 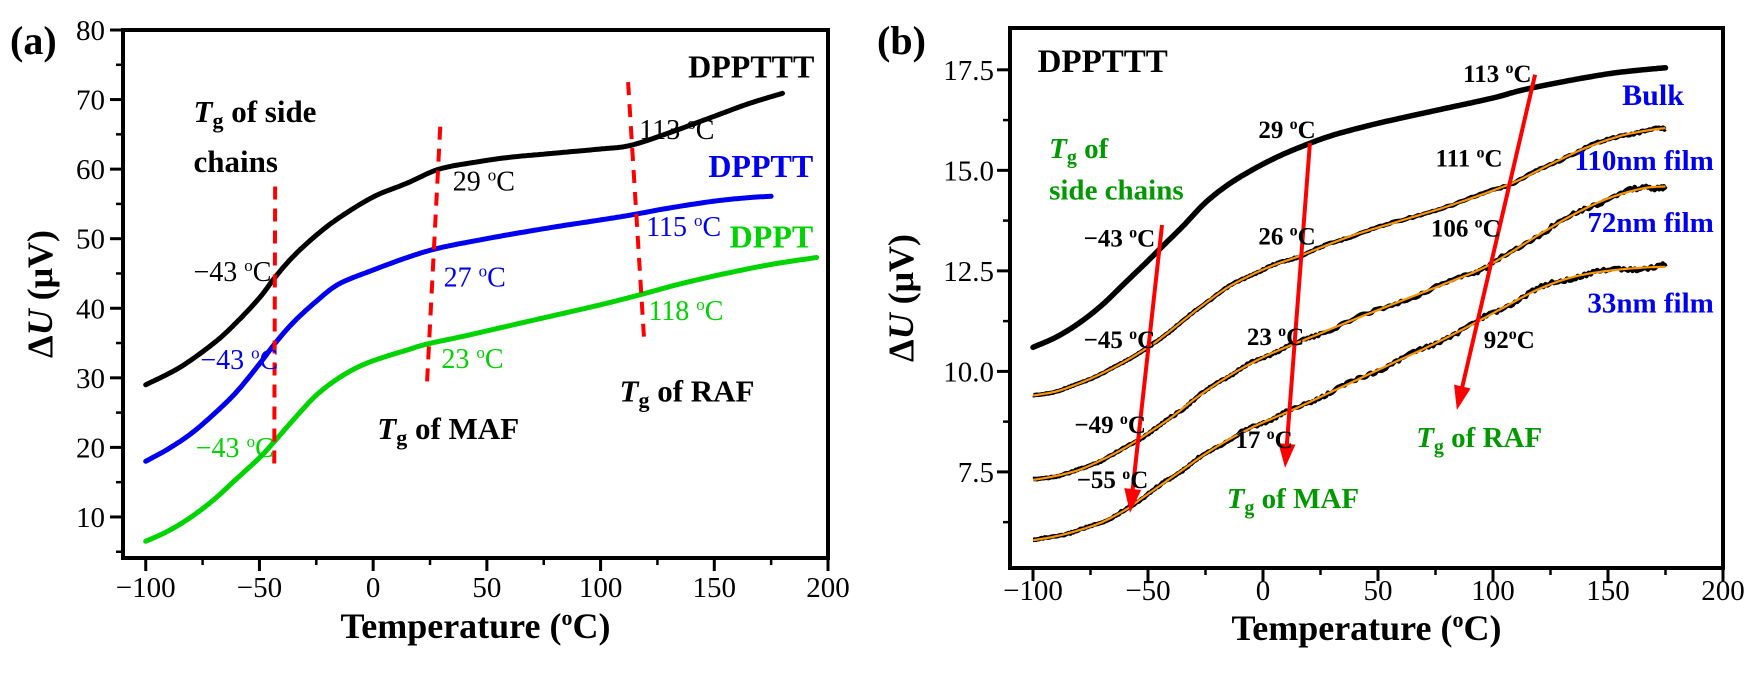 What do you see at coordinates (1653, 95) in the screenshot?
I see `annotation-bulk: Bulk` at bounding box center [1653, 95].